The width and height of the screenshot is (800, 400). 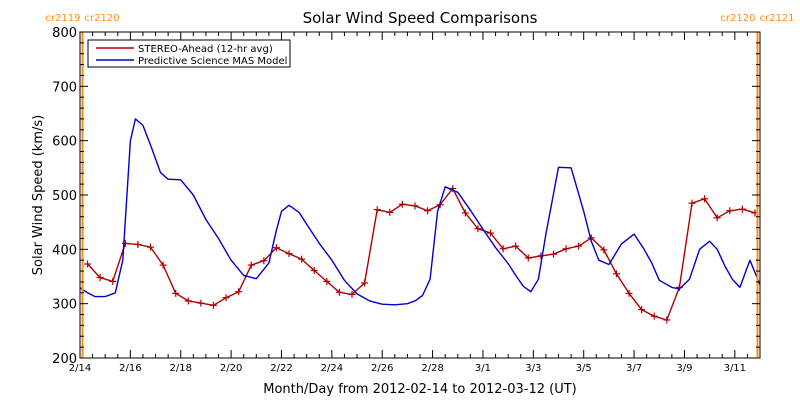 I want to click on y-tick-label: 400, so click(x=64, y=250).